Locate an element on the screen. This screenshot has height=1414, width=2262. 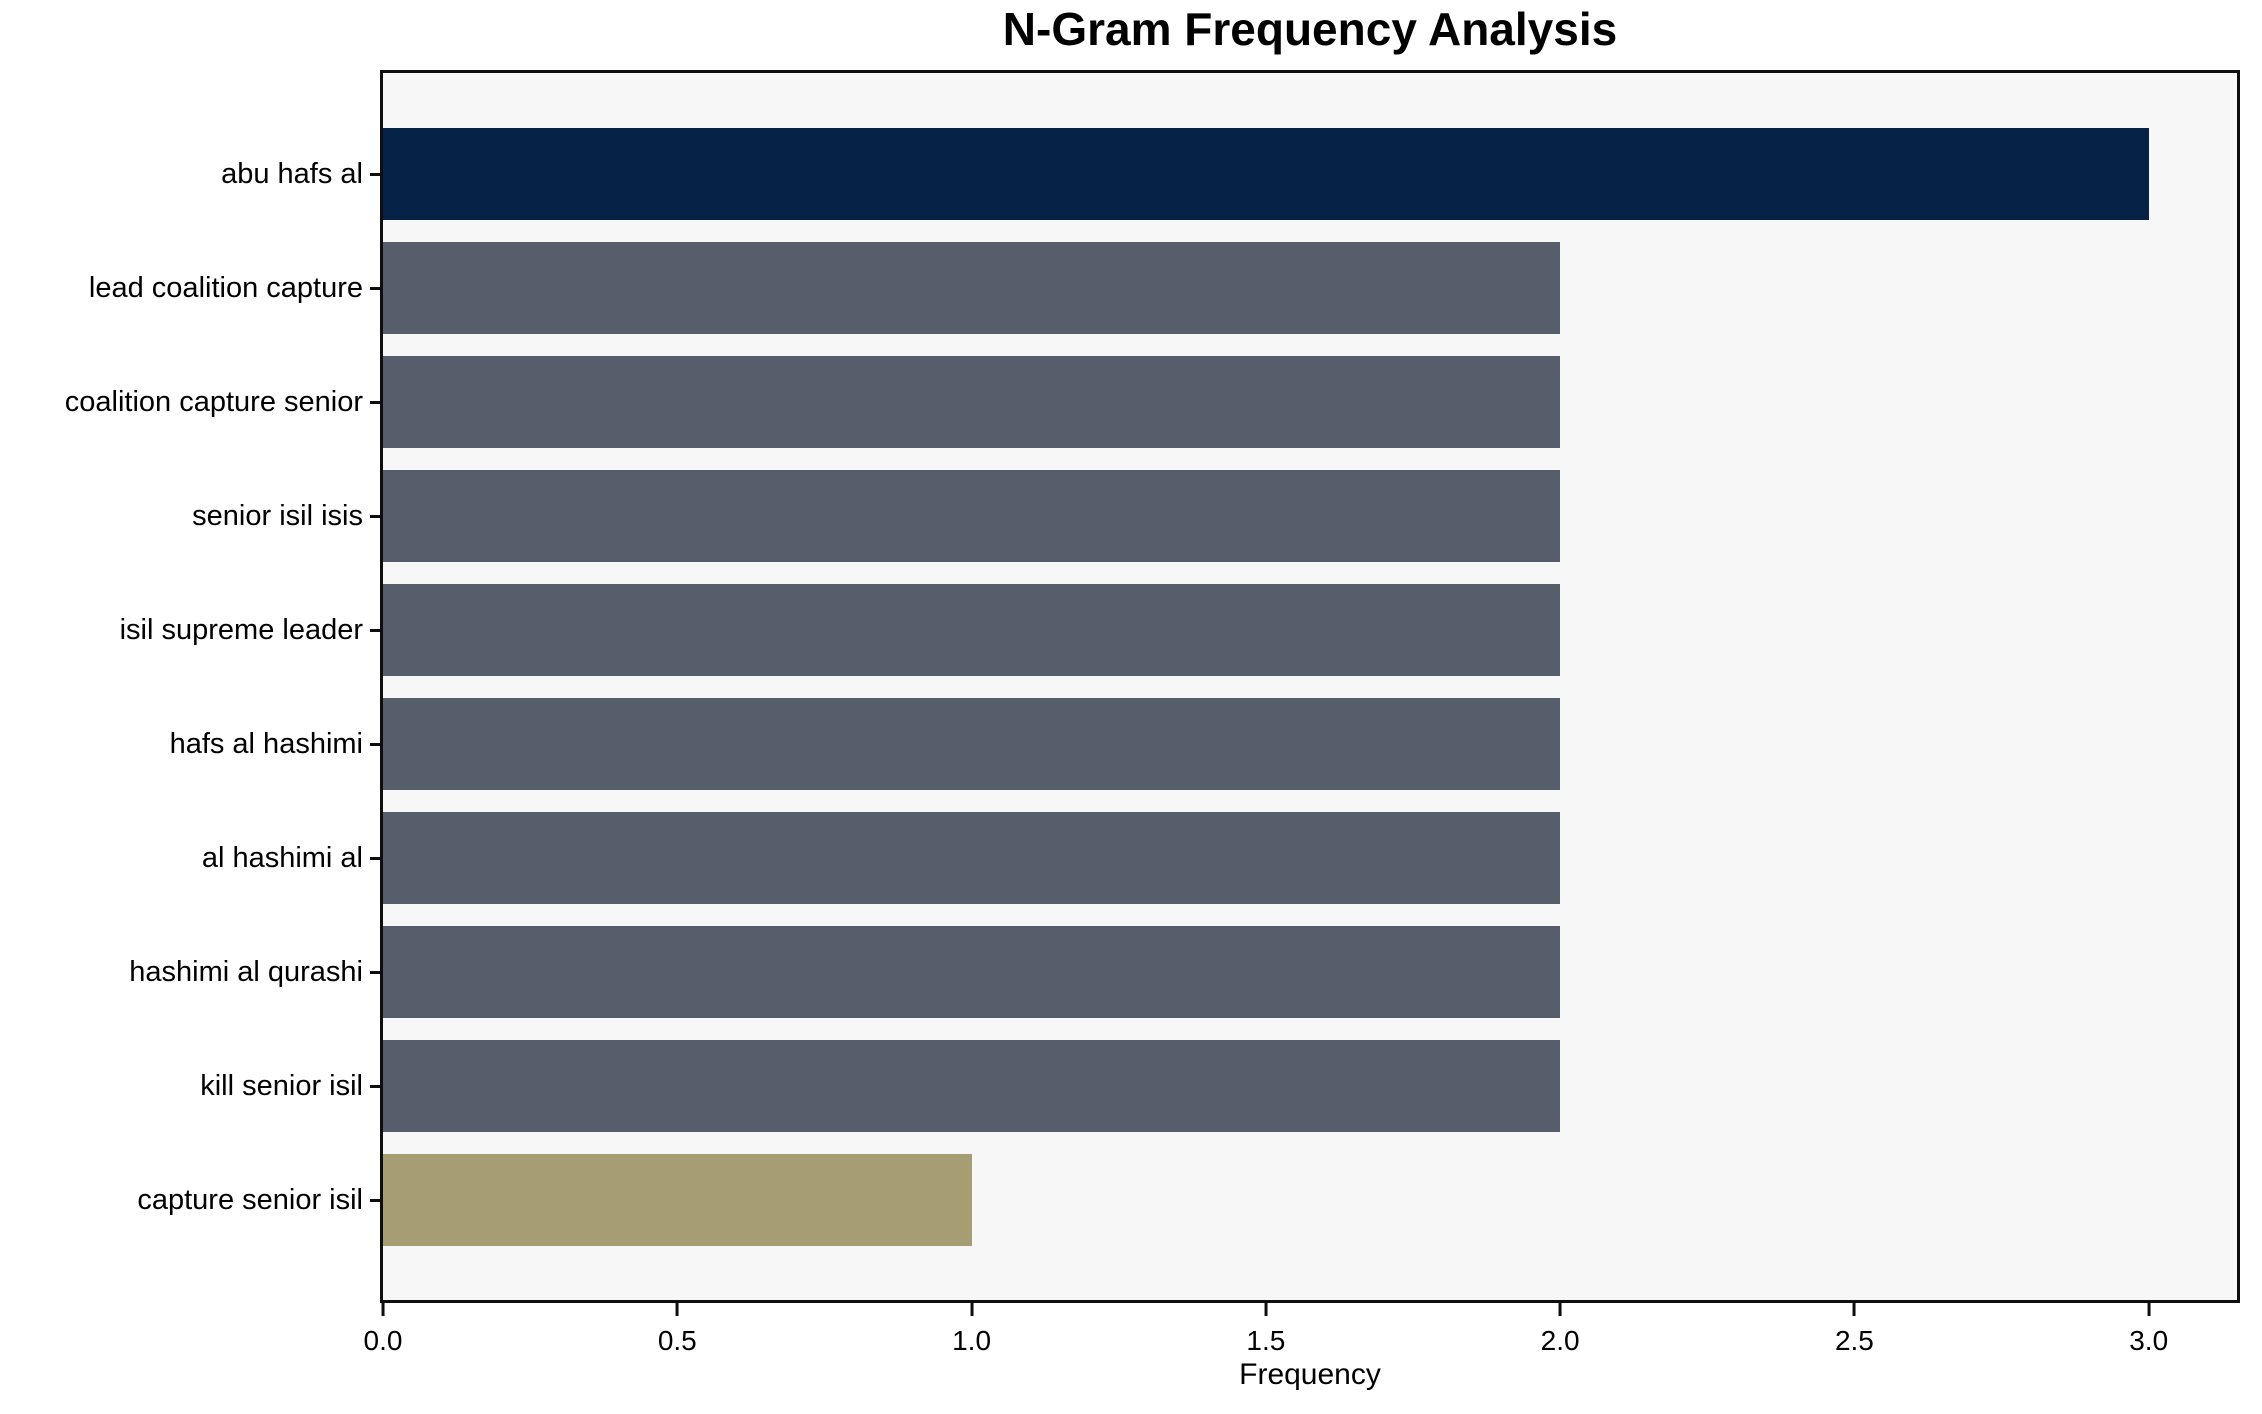
y-row: hafs al hashimi is located at coordinates (190, 744).